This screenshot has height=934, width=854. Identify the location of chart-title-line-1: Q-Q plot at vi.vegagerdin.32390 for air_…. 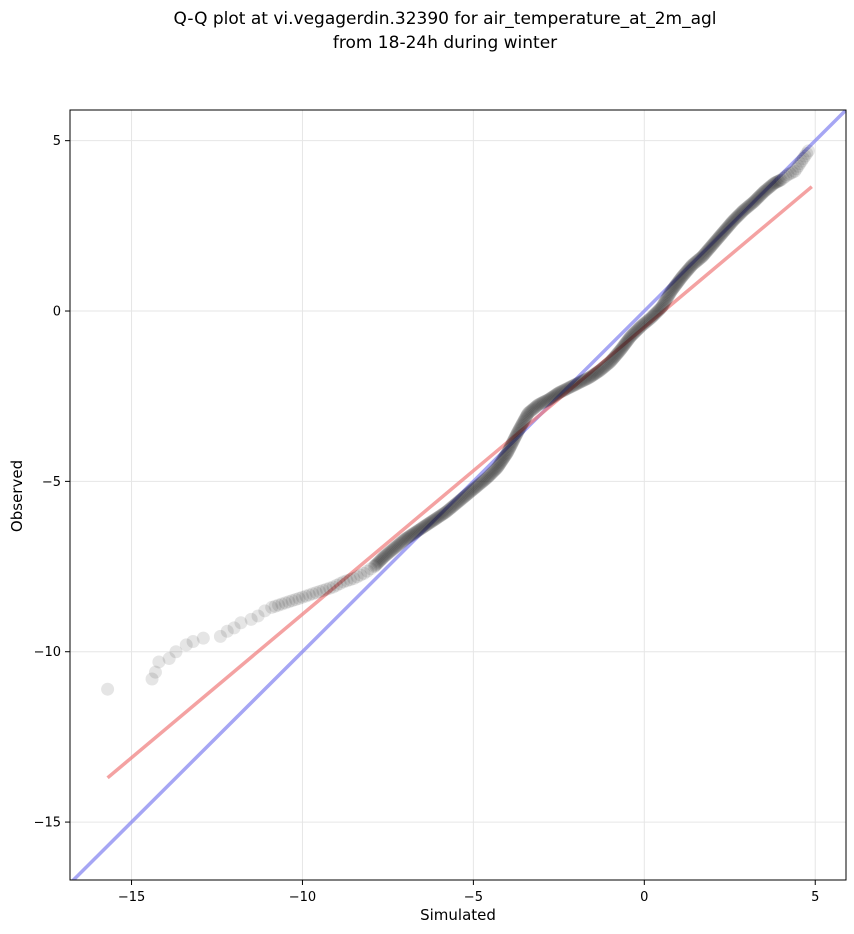
(444, 19).